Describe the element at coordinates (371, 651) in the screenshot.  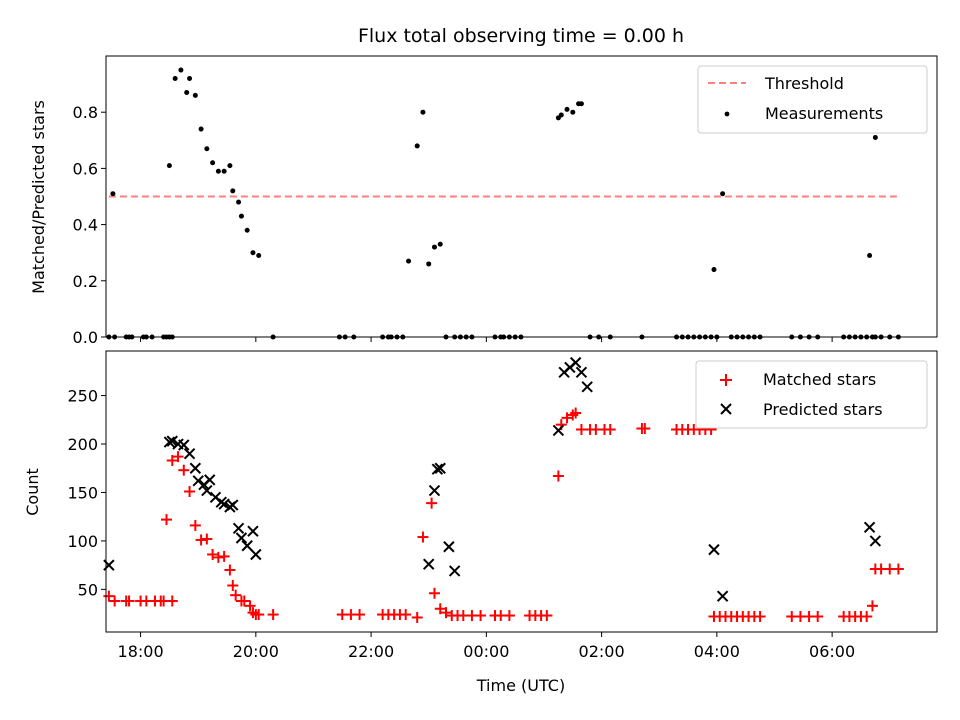
I see `x-tick-label: 22:00` at that location.